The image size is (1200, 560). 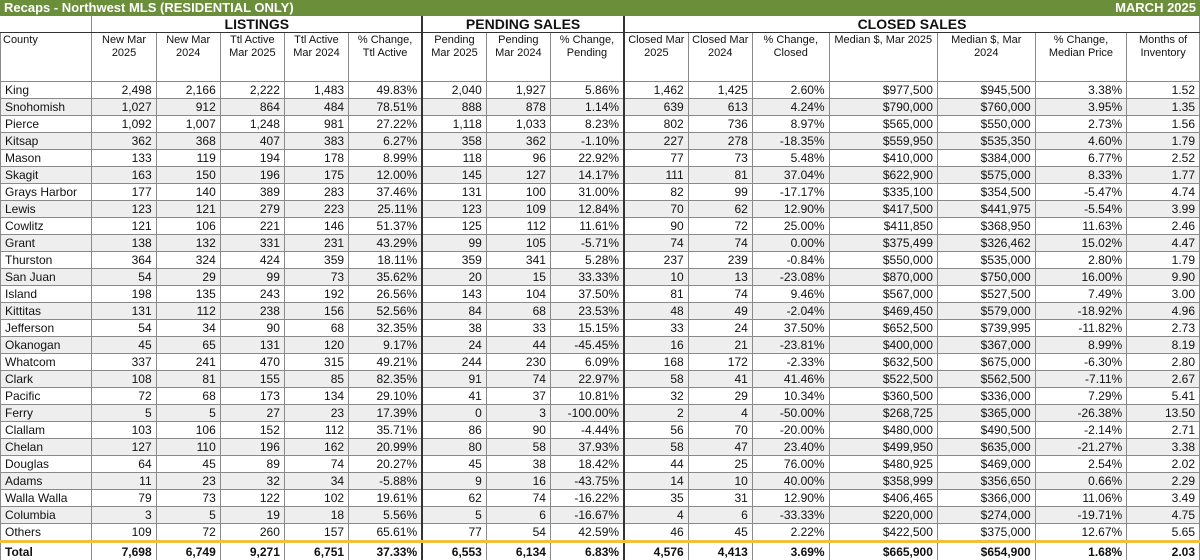 What do you see at coordinates (124, 124) in the screenshot?
I see `value-cell: 1,092` at bounding box center [124, 124].